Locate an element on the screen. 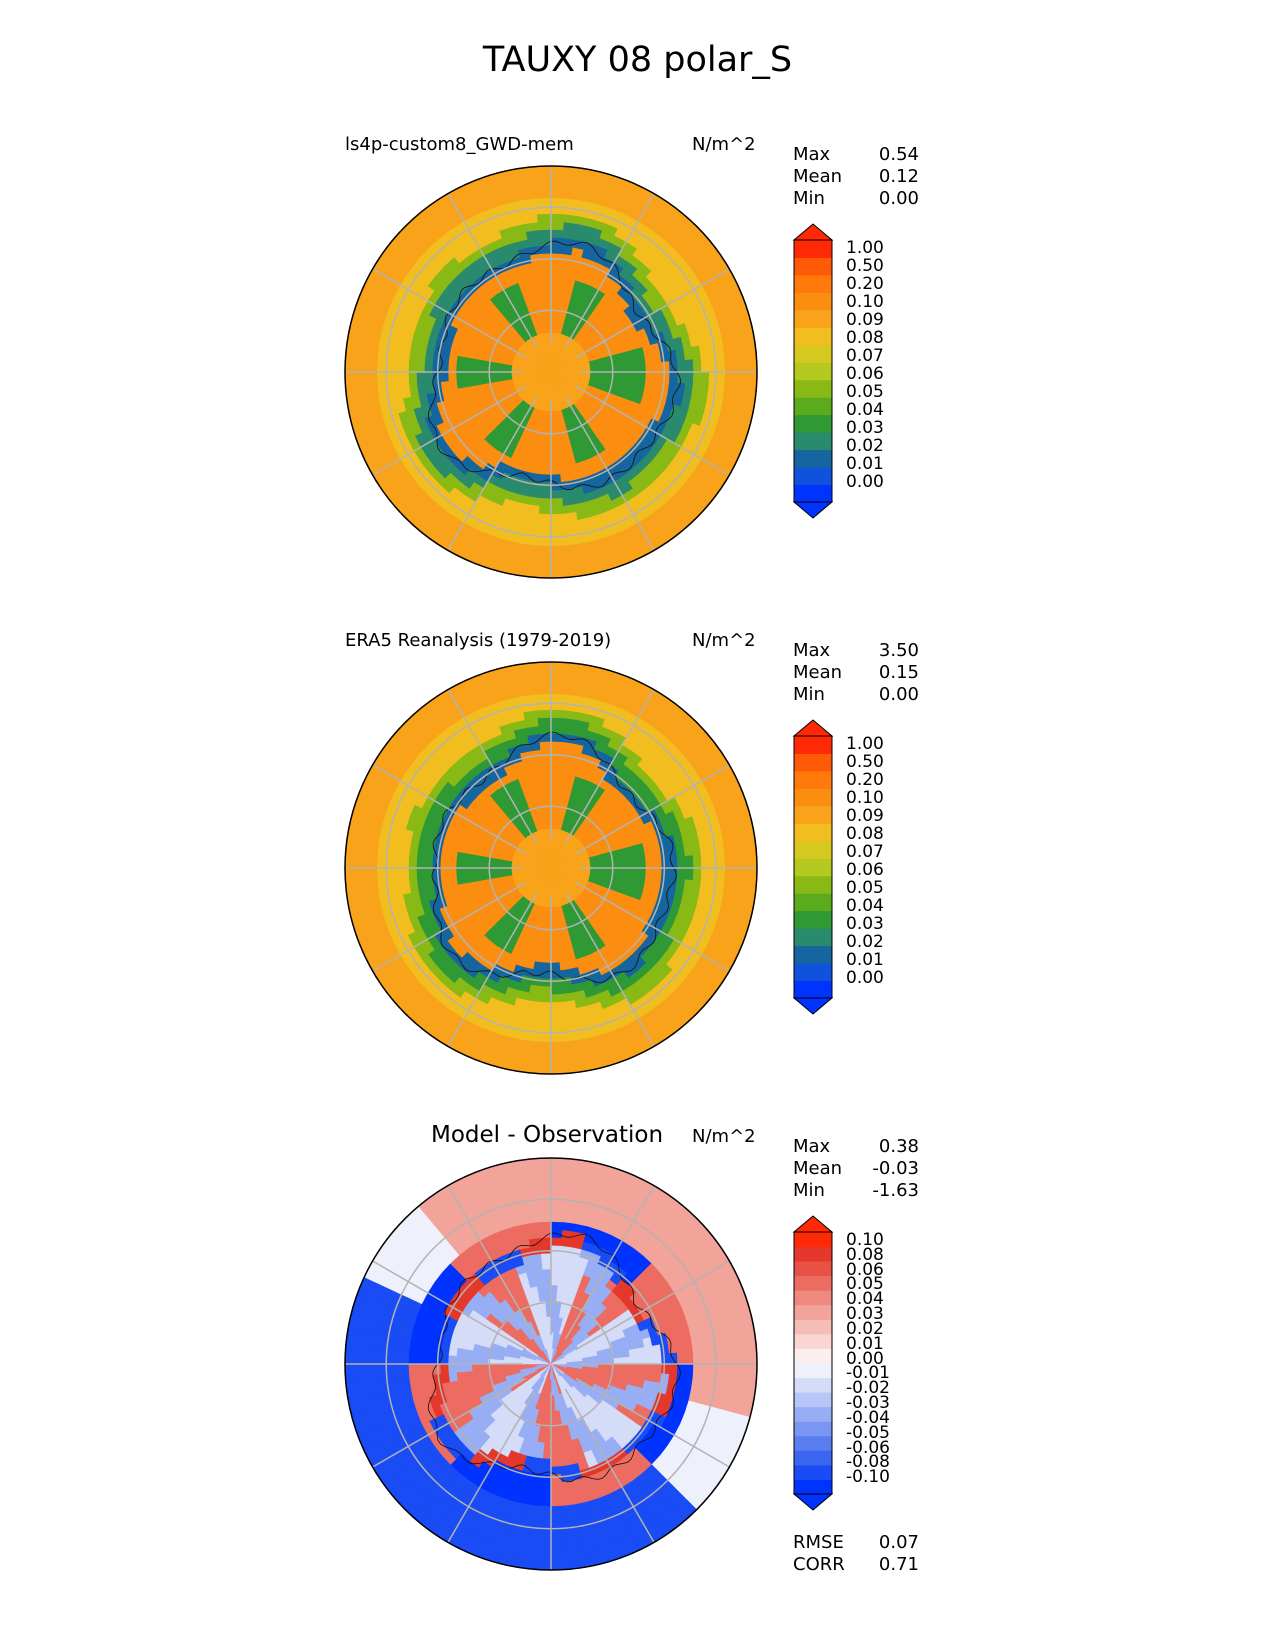  colorbar-frame is located at coordinates (813, 867).